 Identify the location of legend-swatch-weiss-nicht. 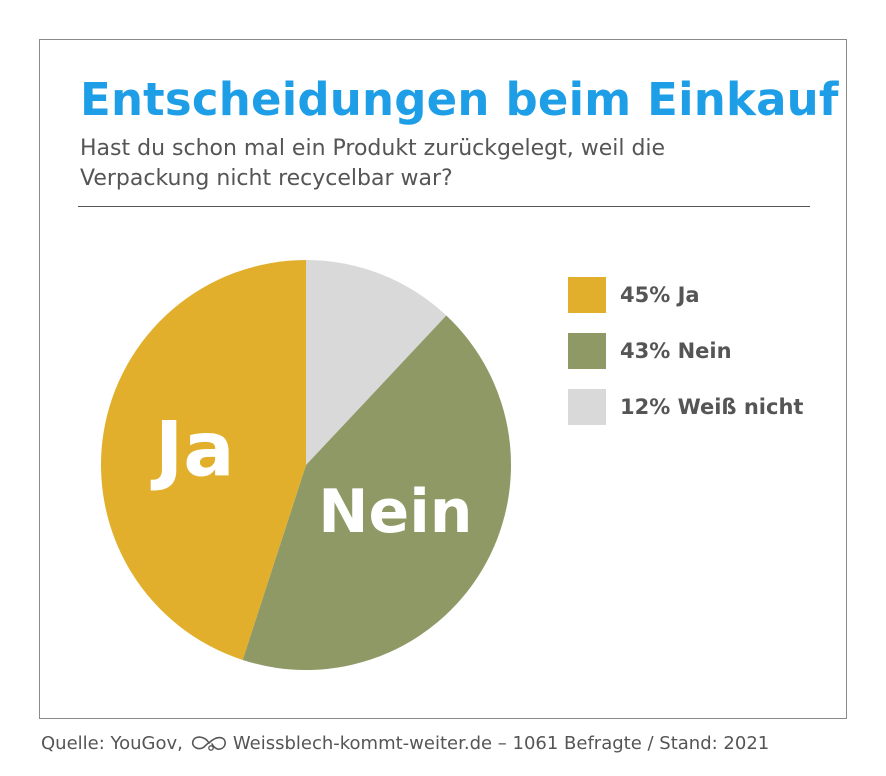
(587, 407).